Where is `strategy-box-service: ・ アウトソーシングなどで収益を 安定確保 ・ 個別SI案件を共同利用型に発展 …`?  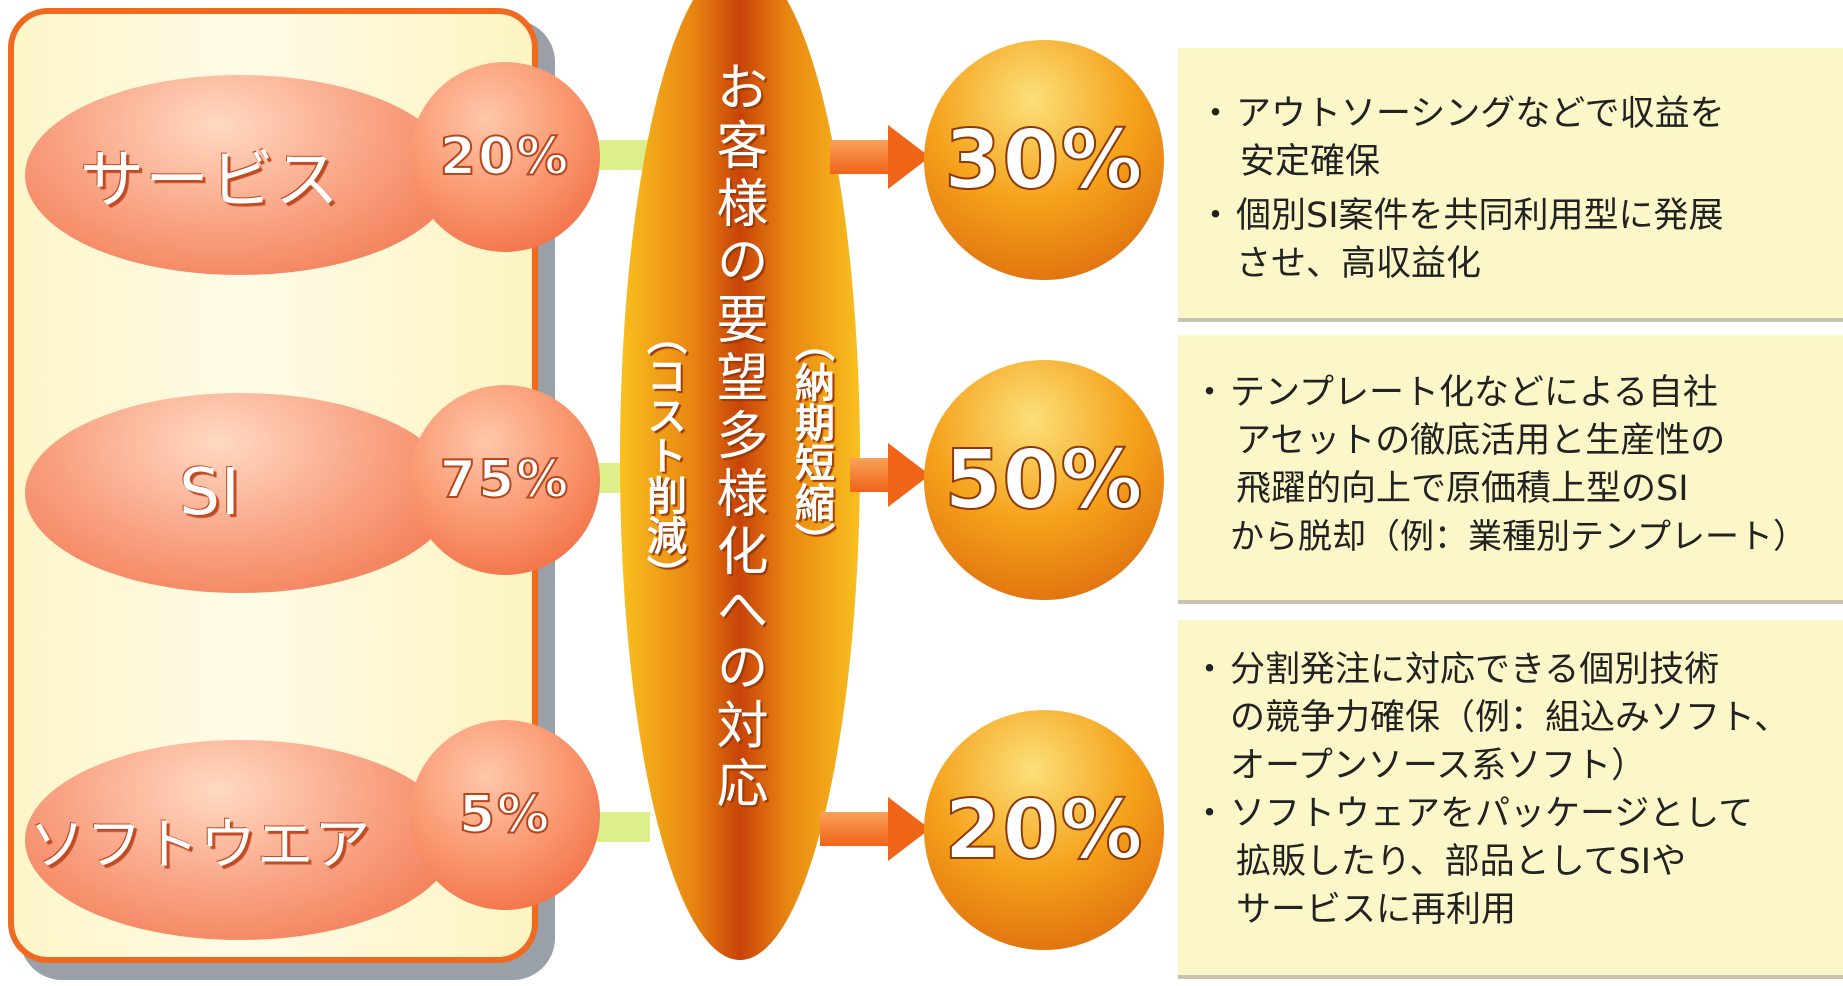 strategy-box-service: ・ アウトソーシングなどで収益を 安定確保 ・ 個別SI案件を共同利用型に発展 … is located at coordinates (1510, 183).